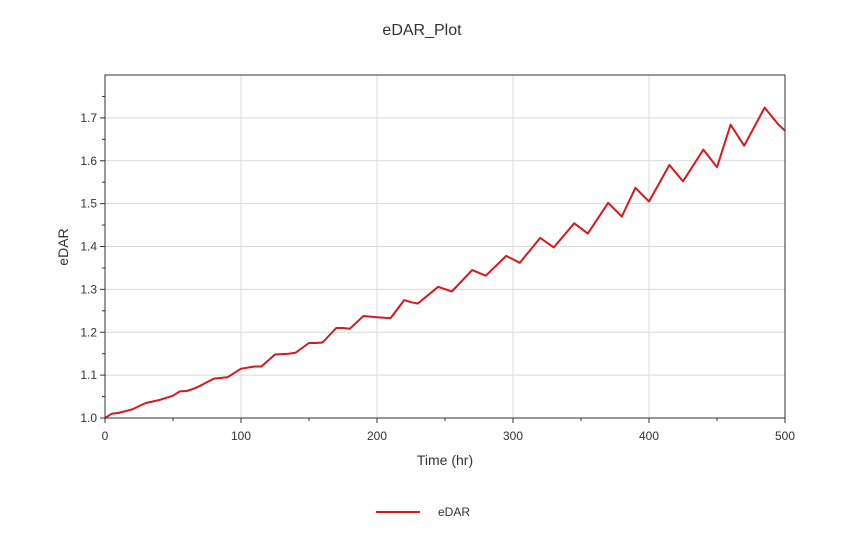  Describe the element at coordinates (423, 512) in the screenshot. I see `legend: eDAR` at that location.